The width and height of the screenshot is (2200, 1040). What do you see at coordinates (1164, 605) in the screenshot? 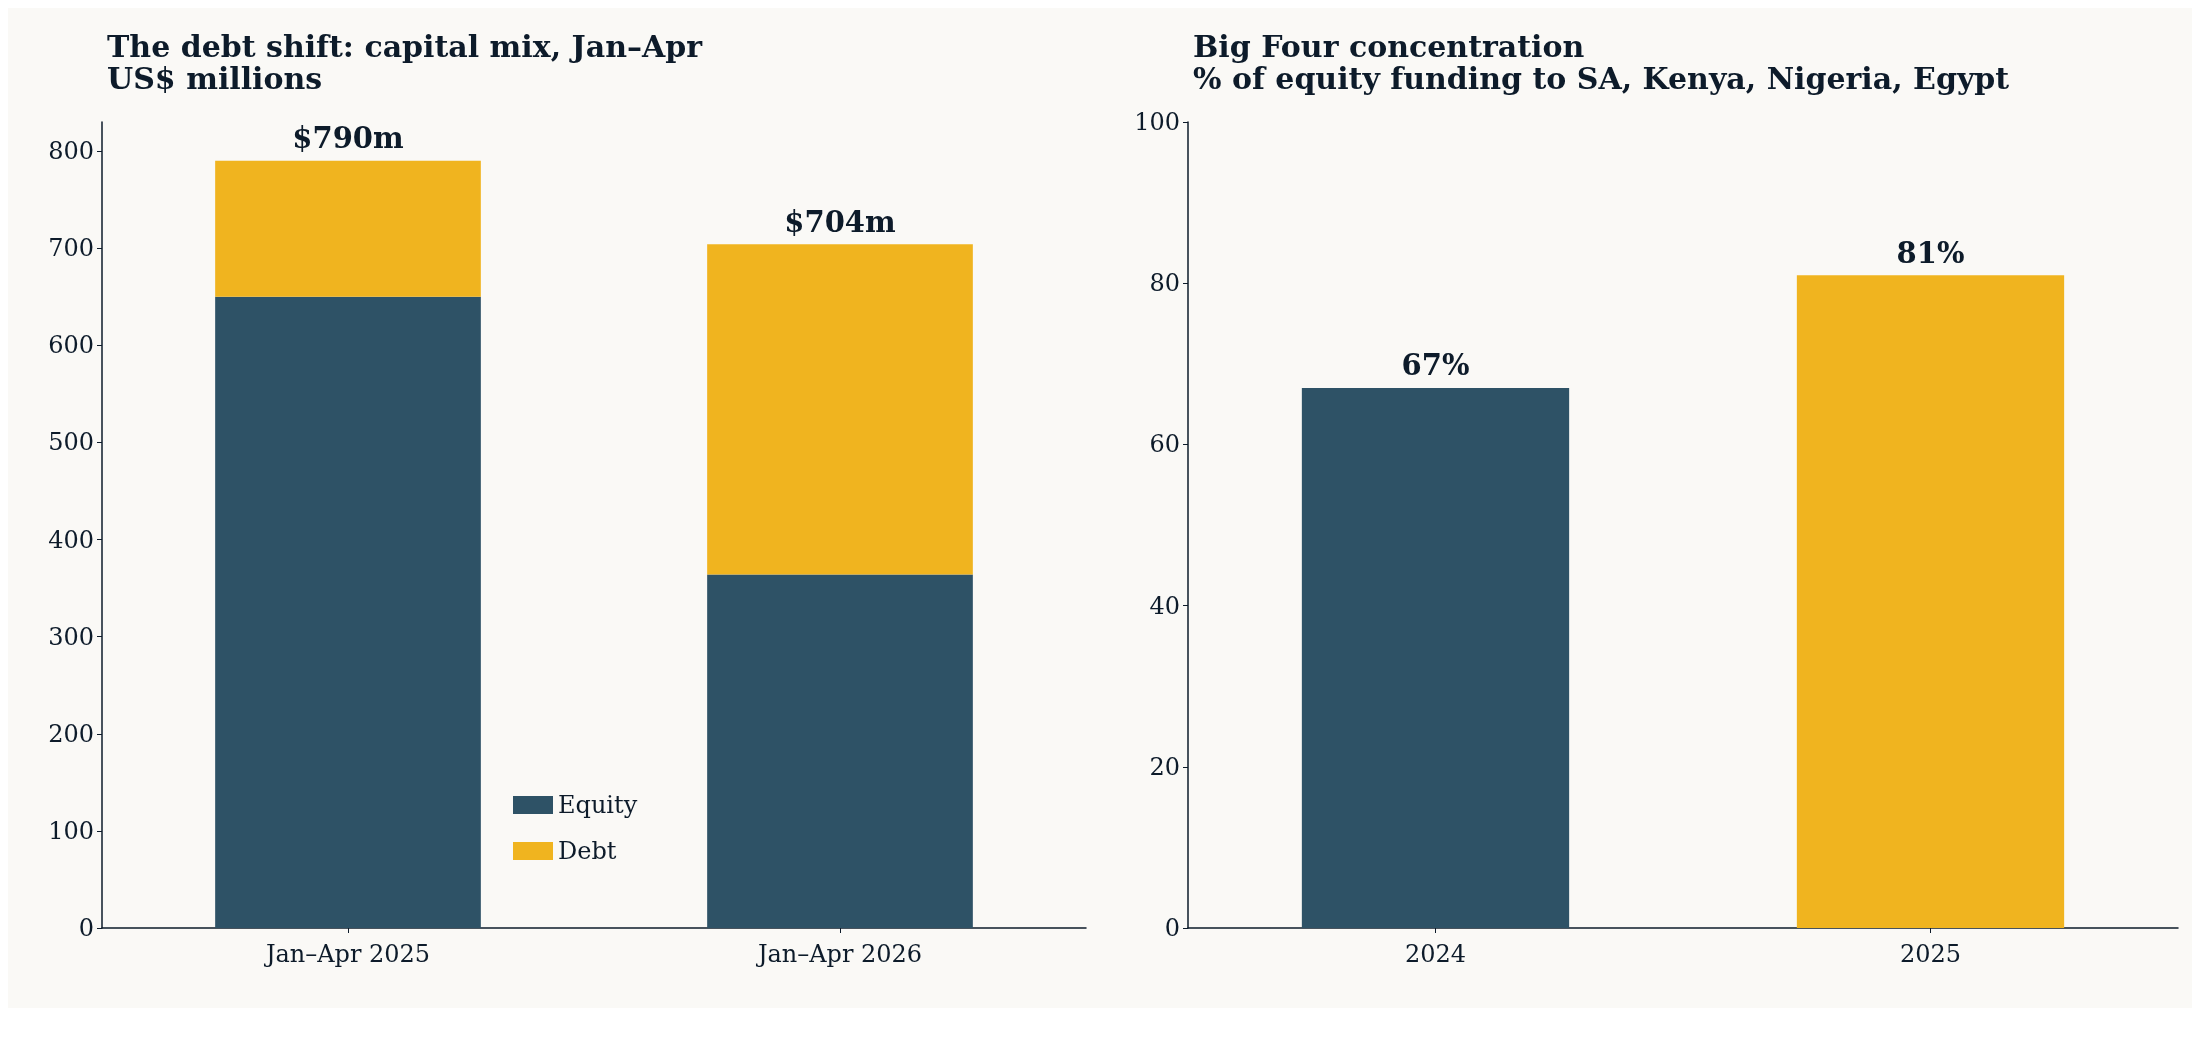
I see `y-tick-label: 40` at bounding box center [1164, 605].